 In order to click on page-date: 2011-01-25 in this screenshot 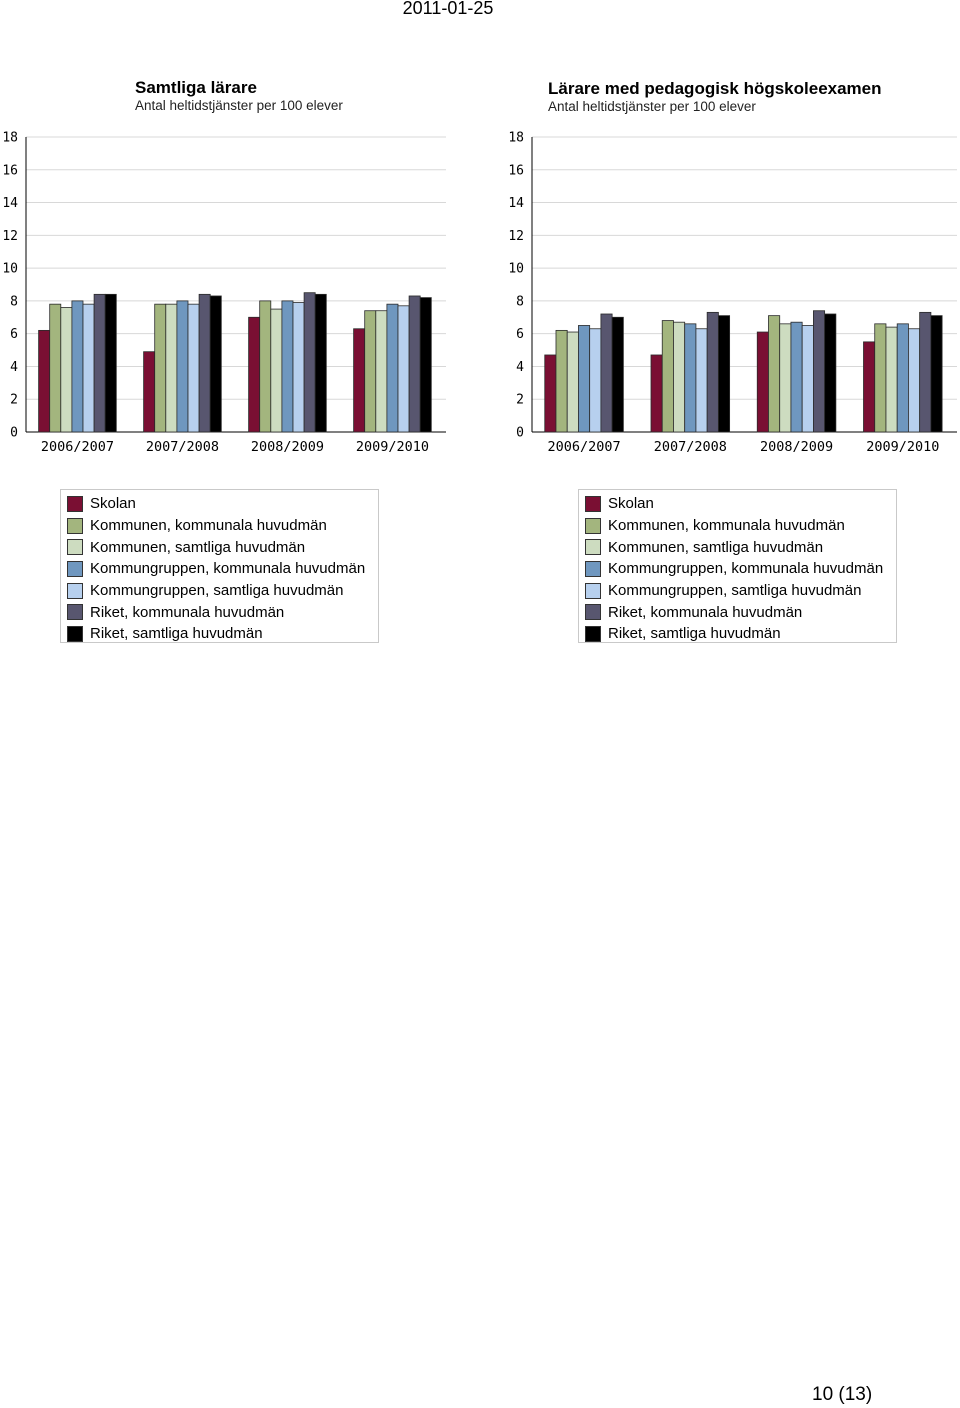, I will do `click(448, 9)`.